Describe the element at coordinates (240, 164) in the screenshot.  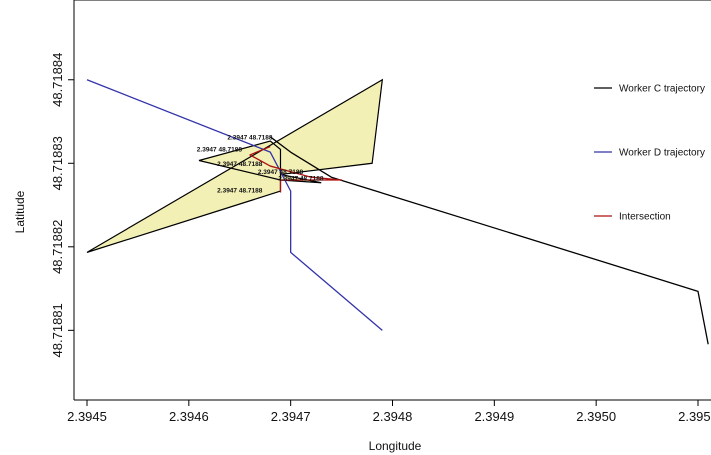
I see `point-label-2: 2.3947 48.7188` at that location.